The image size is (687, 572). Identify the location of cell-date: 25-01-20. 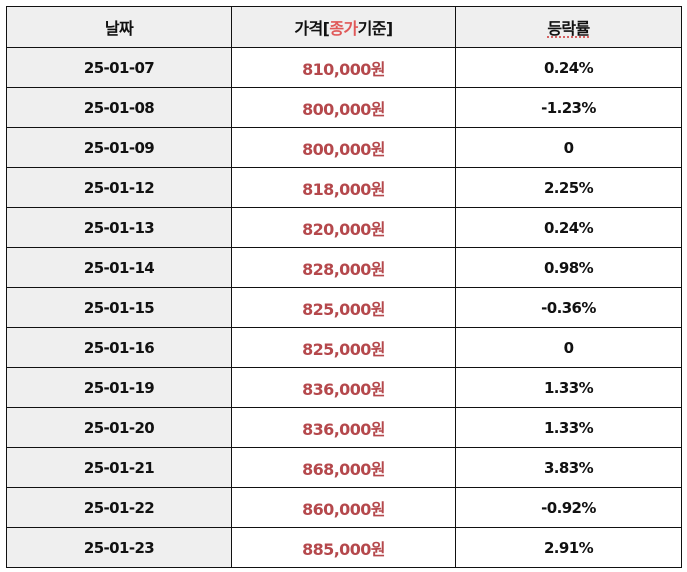
(119, 427).